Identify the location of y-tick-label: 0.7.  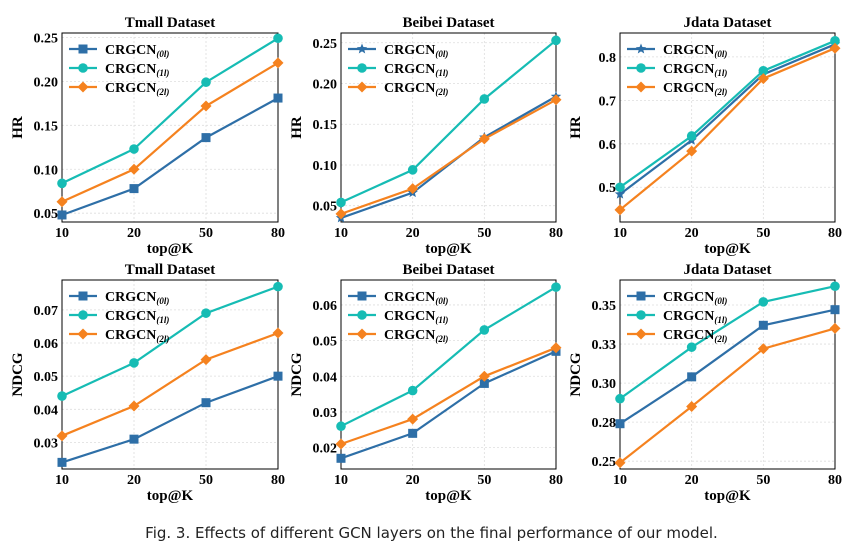
(608, 101).